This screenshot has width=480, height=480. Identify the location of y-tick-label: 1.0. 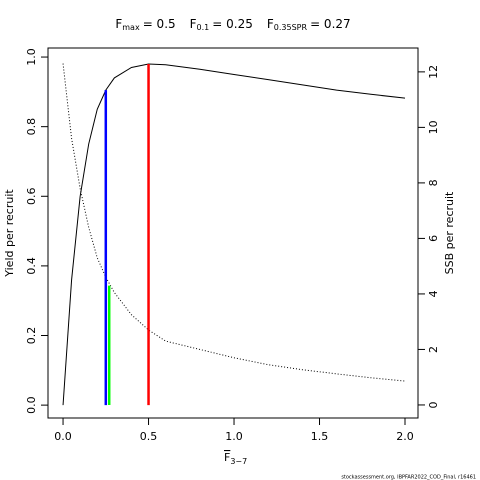
(31, 57).